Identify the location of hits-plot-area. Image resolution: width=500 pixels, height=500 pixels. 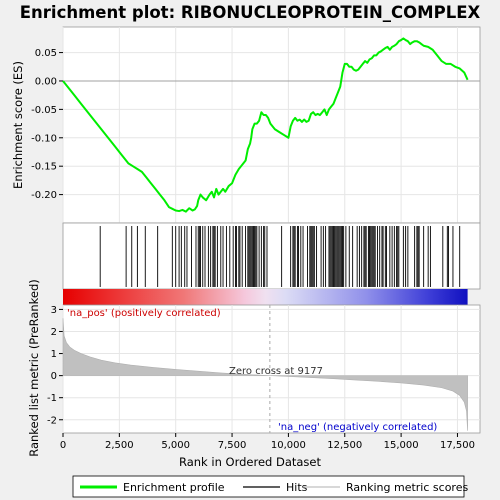
(271, 256).